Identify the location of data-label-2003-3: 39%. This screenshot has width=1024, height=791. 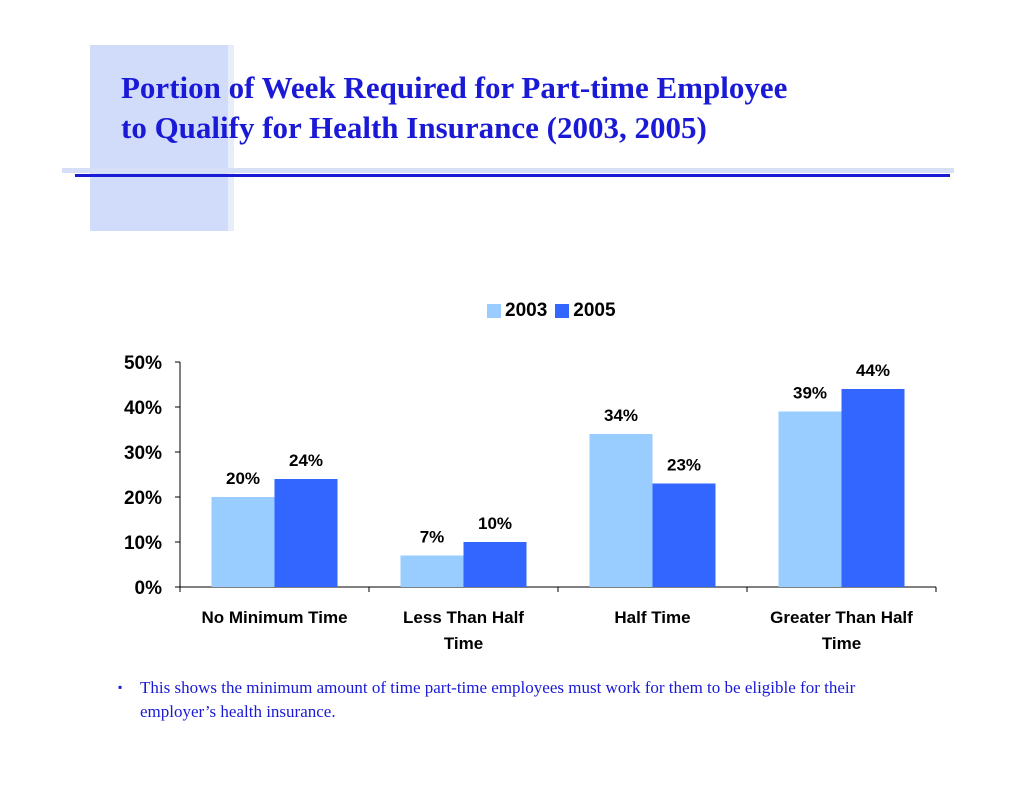
(810, 393).